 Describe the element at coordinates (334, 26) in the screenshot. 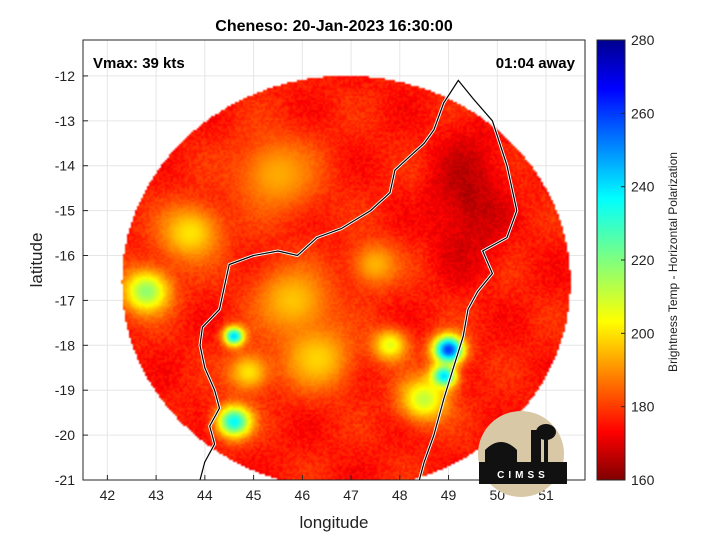

I see `chart-title: Cheneso: 20-Jan-2023 16:30:00` at that location.